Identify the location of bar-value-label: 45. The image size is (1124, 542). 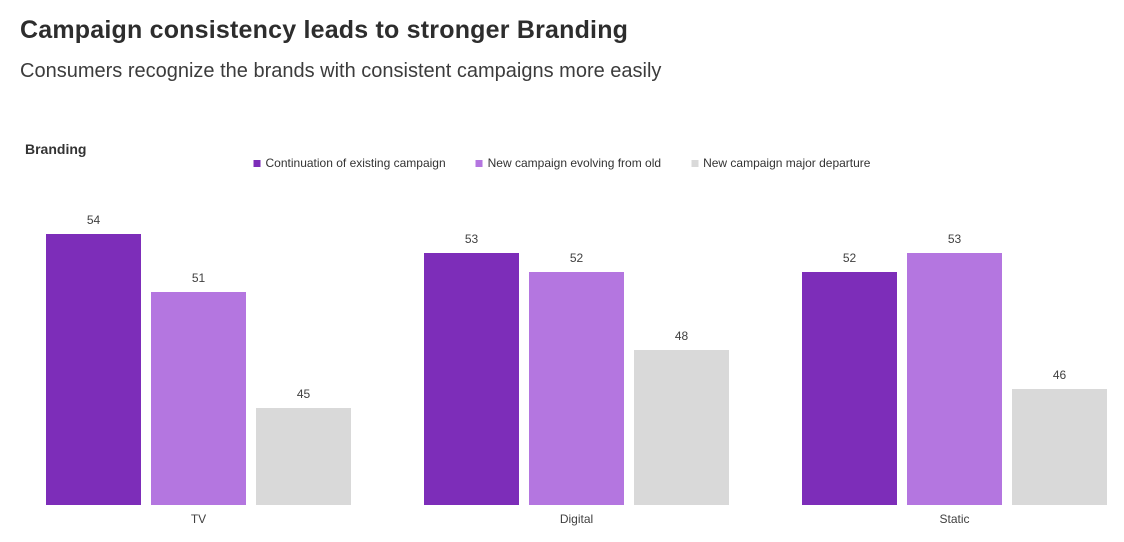
(303, 394).